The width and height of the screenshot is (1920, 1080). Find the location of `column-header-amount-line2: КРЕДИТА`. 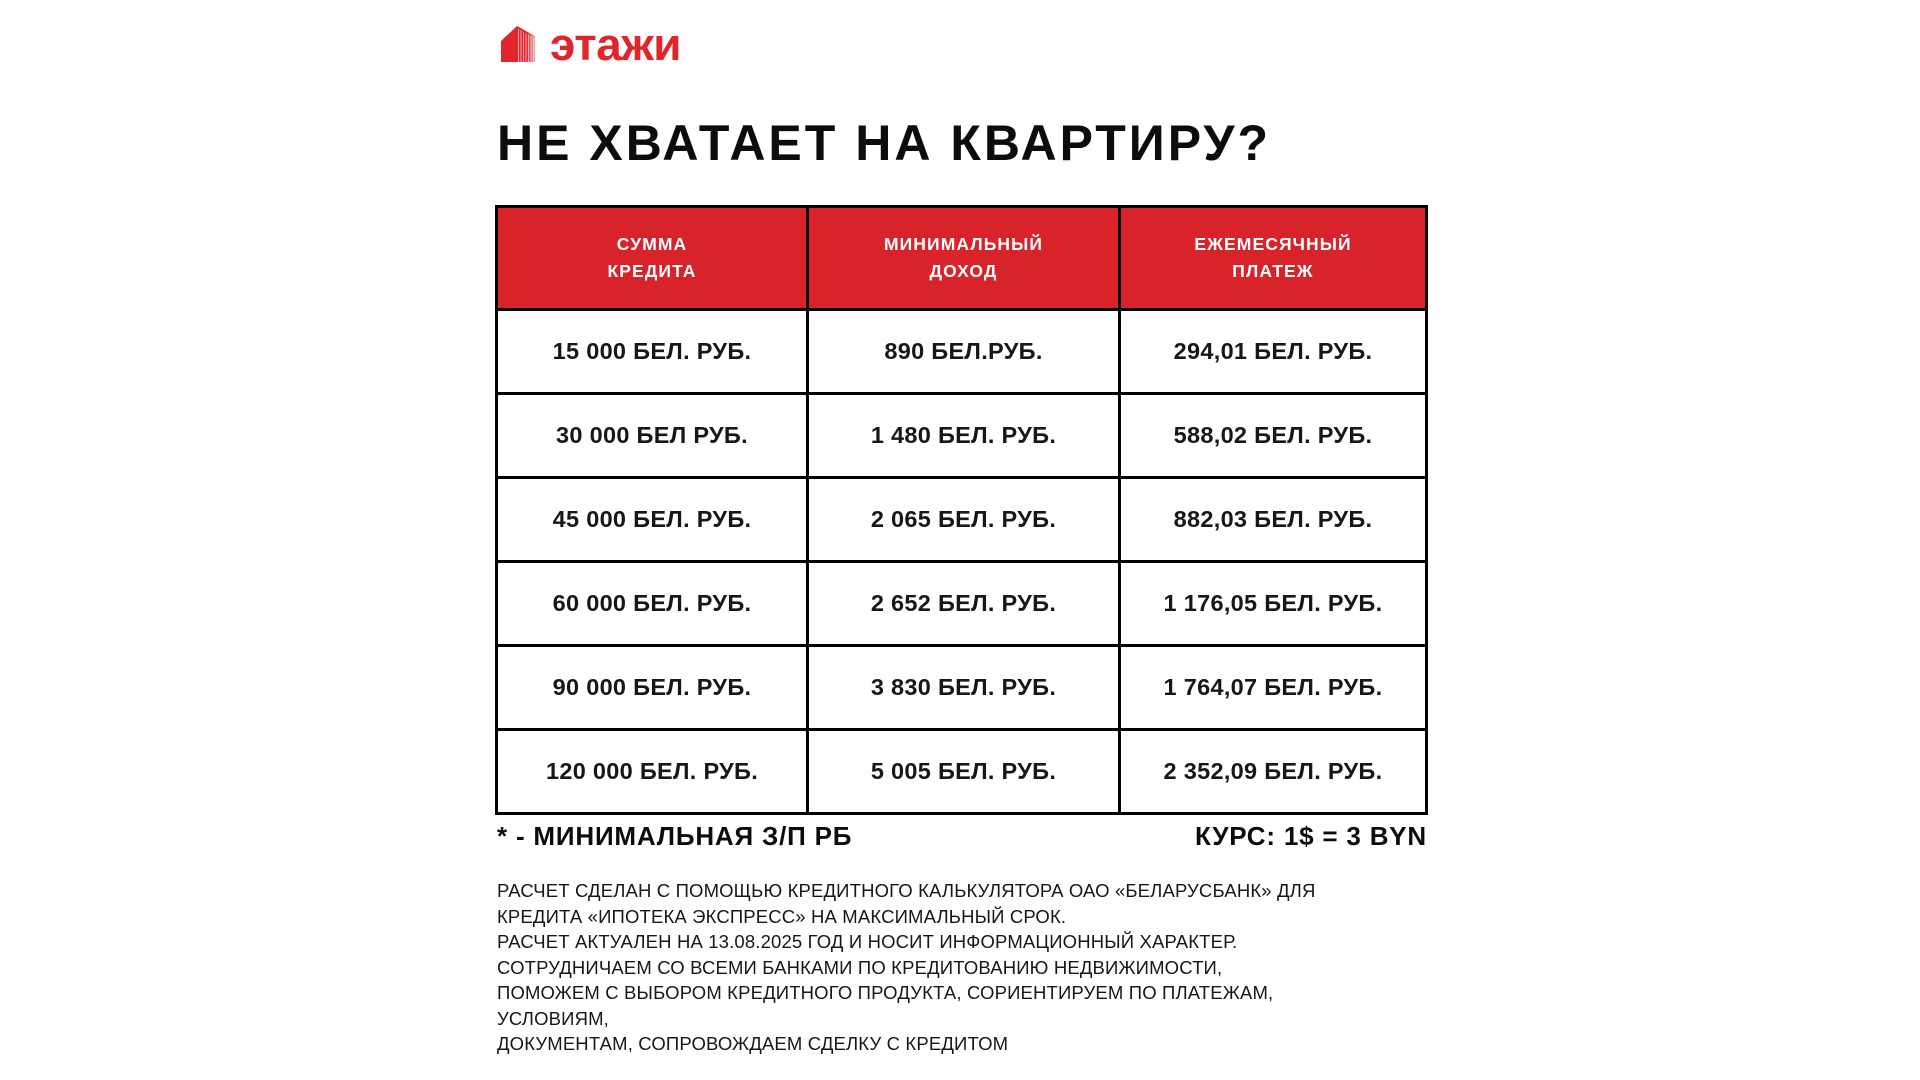

column-header-amount-line2: КРЕДИТА is located at coordinates (652, 271).